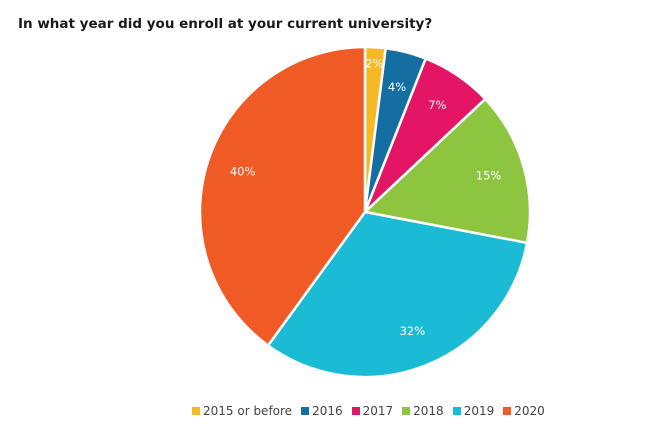 This screenshot has width=668, height=445. I want to click on chart-legend: 2015 or before 2016 2017 2018 2019 2020, so click(368, 411).